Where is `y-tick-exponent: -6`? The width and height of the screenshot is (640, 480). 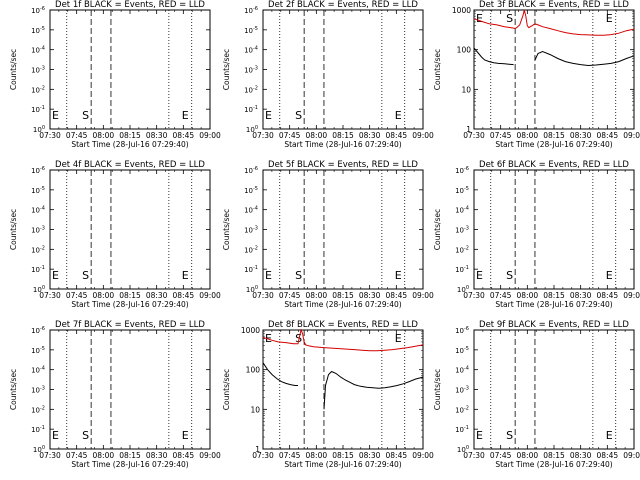
y-tick-exponent: -6 is located at coordinates (42, 9).